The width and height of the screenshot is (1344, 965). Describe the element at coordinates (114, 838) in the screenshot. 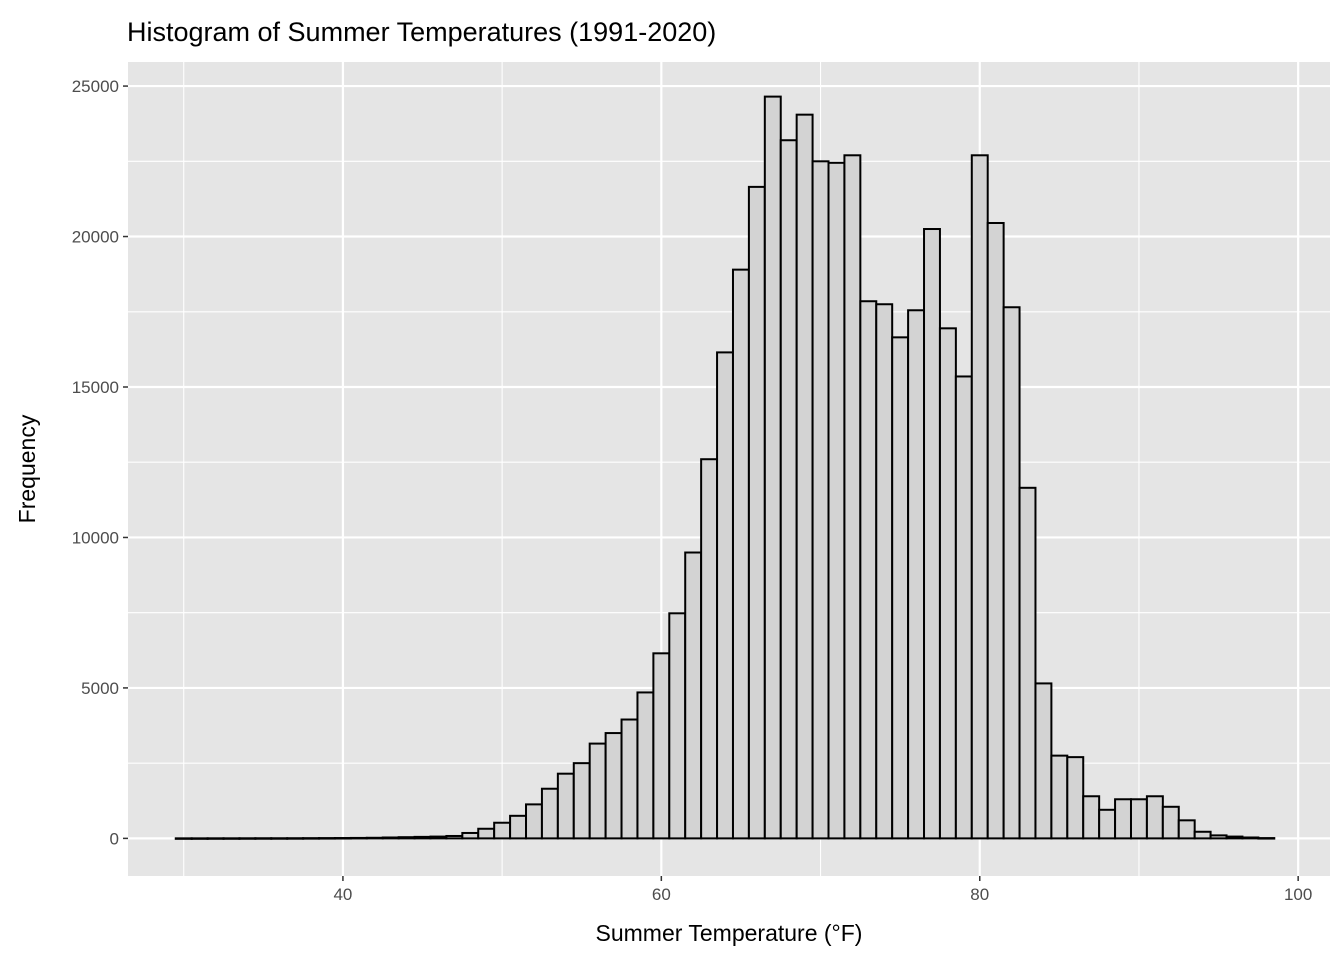

I see `y-tick-label: 0` at that location.